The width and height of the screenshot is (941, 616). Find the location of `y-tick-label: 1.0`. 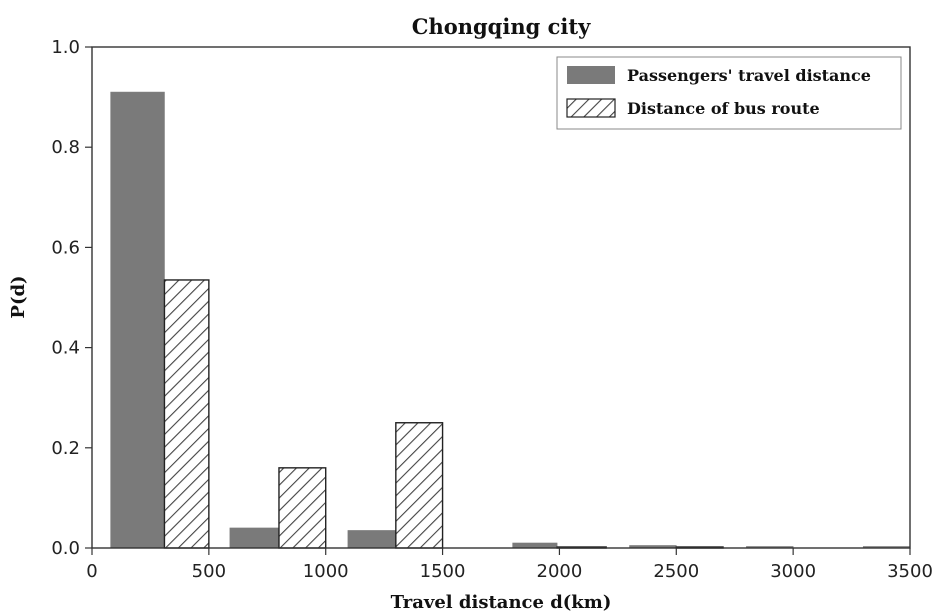

y-tick-label: 1.0 is located at coordinates (65, 47).